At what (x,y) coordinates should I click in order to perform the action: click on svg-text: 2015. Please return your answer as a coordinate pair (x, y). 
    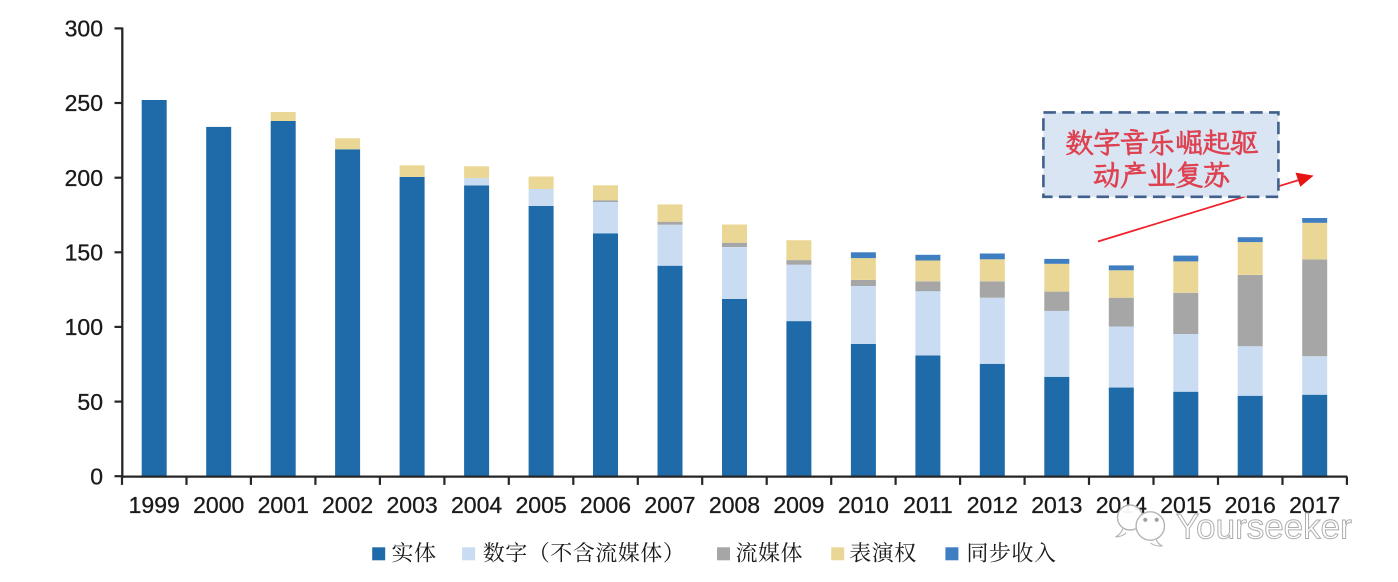
    Looking at the image, I should click on (1185, 505).